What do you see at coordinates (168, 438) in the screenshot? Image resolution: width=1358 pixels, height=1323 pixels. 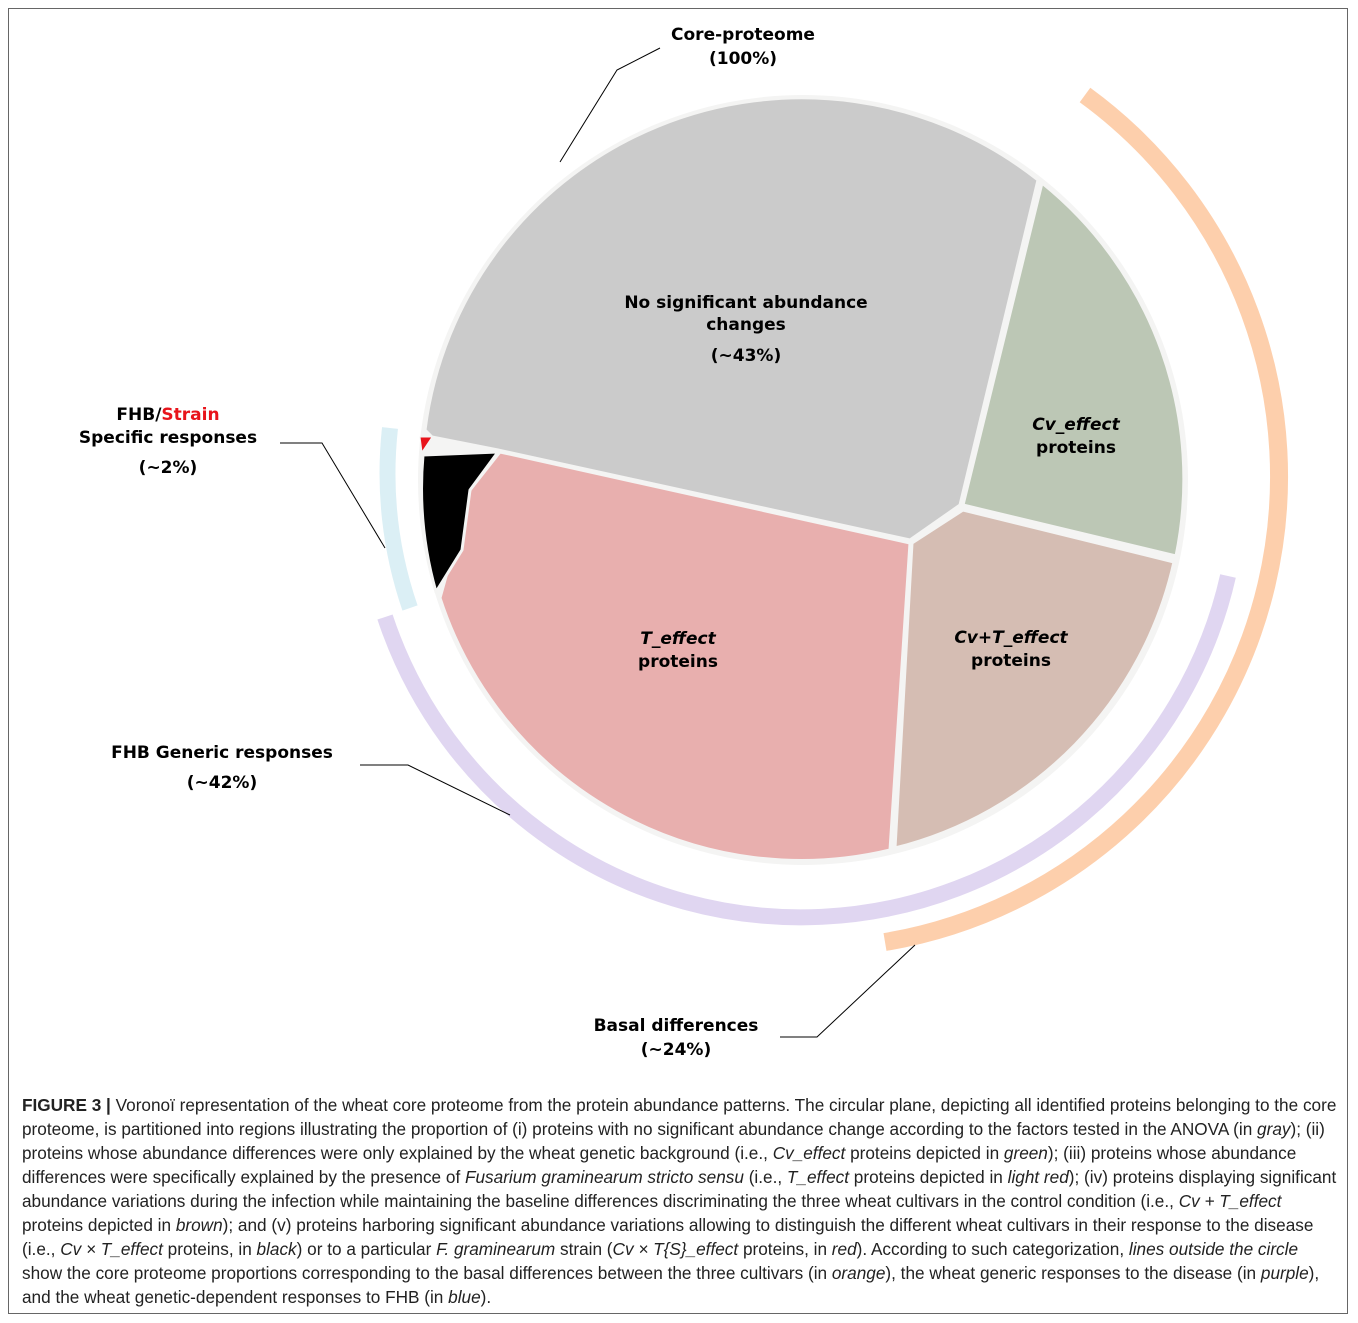 I see `label: Specific responses` at bounding box center [168, 438].